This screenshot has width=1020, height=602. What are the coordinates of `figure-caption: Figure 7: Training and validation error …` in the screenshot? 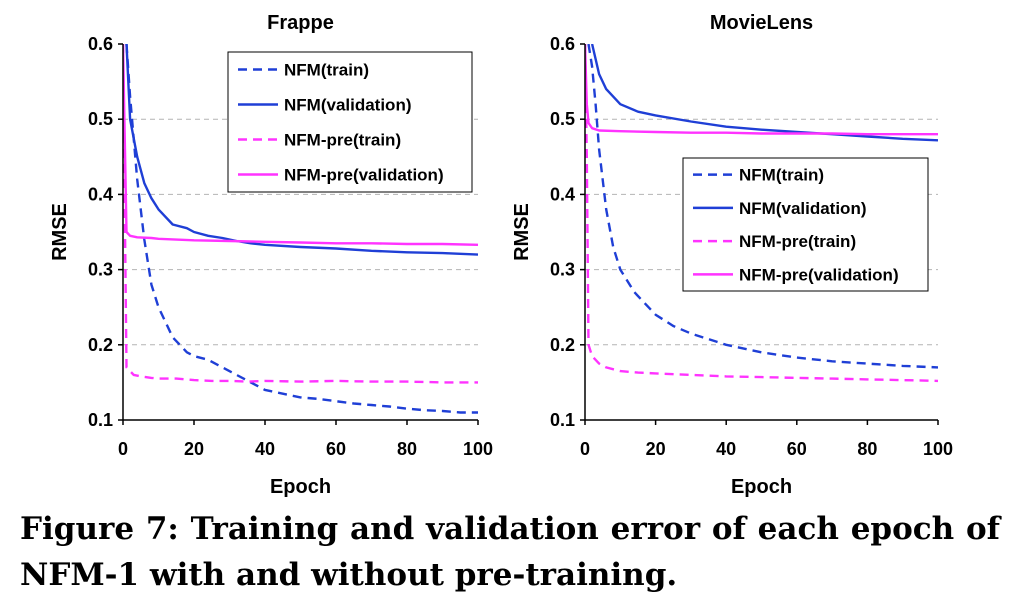 It's located at (510, 552).